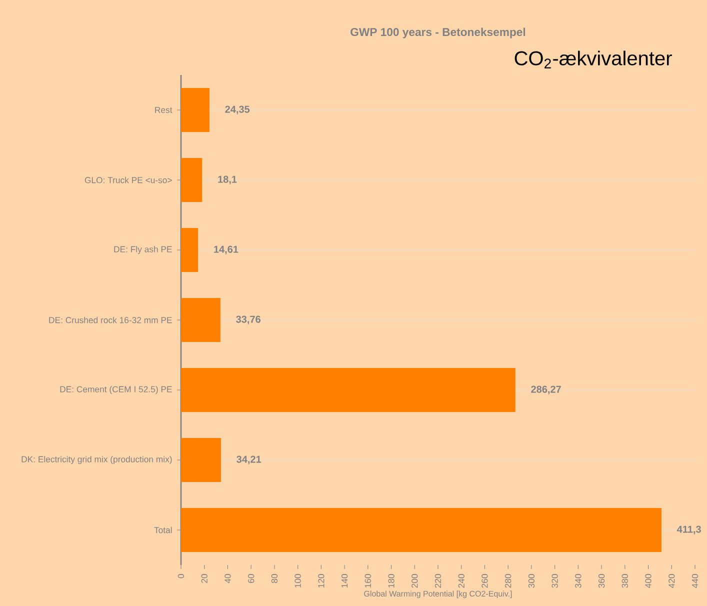 The width and height of the screenshot is (707, 606). Describe the element at coordinates (438, 33) in the screenshot. I see `chart-title: GWP 100 years - Betoneksempel` at that location.